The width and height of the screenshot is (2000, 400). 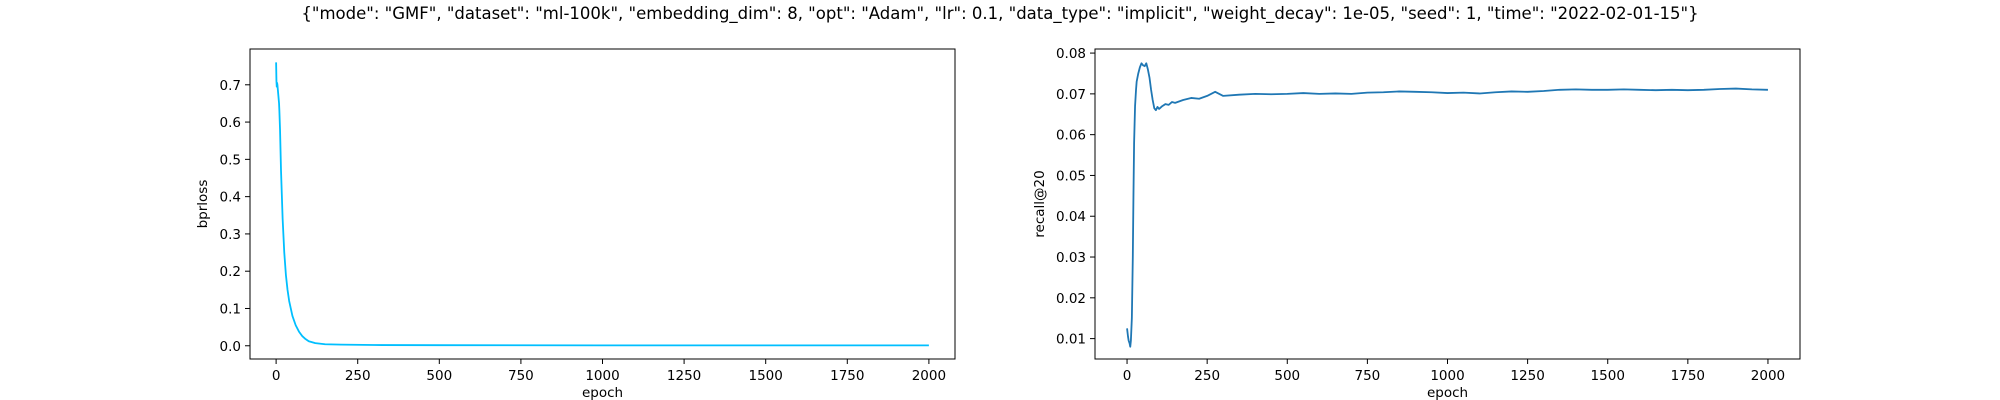 What do you see at coordinates (230, 86) in the screenshot?
I see `bprloss-y-tick-label: 0.7` at bounding box center [230, 86].